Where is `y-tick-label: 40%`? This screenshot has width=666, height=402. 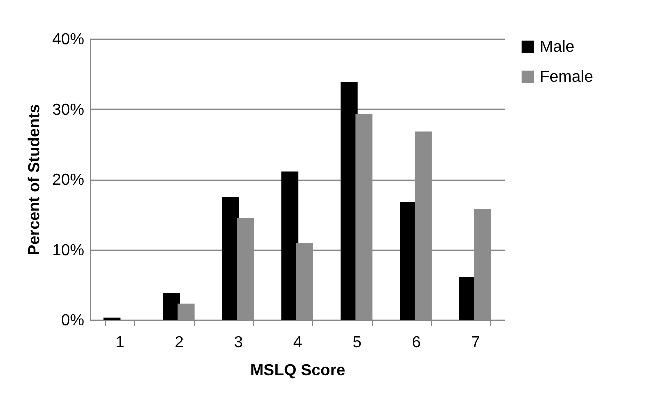
y-tick-label: 40% is located at coordinates (68, 40).